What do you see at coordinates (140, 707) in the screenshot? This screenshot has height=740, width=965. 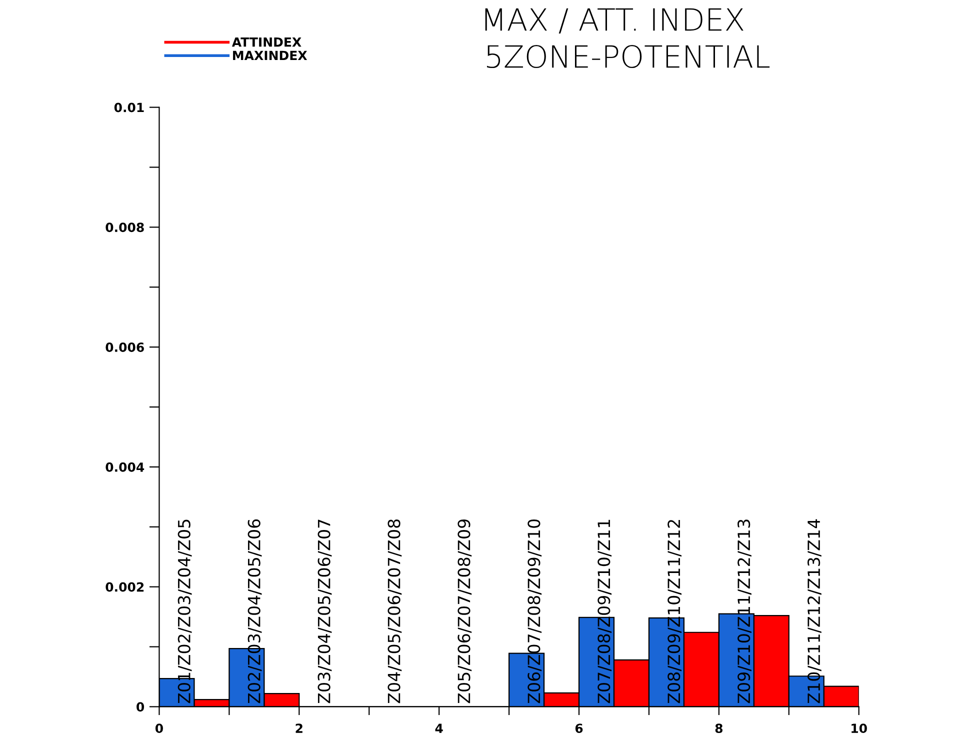 I see `y-tick-label: 0` at bounding box center [140, 707].